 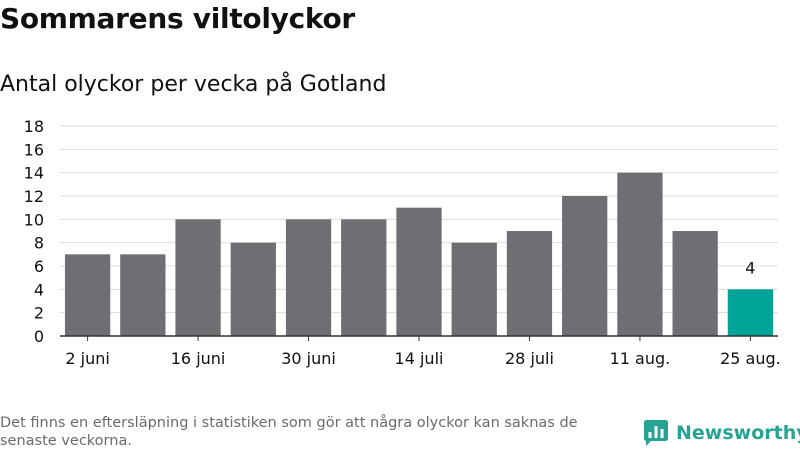 What do you see at coordinates (34, 196) in the screenshot?
I see `y-tick-label: 12` at bounding box center [34, 196].